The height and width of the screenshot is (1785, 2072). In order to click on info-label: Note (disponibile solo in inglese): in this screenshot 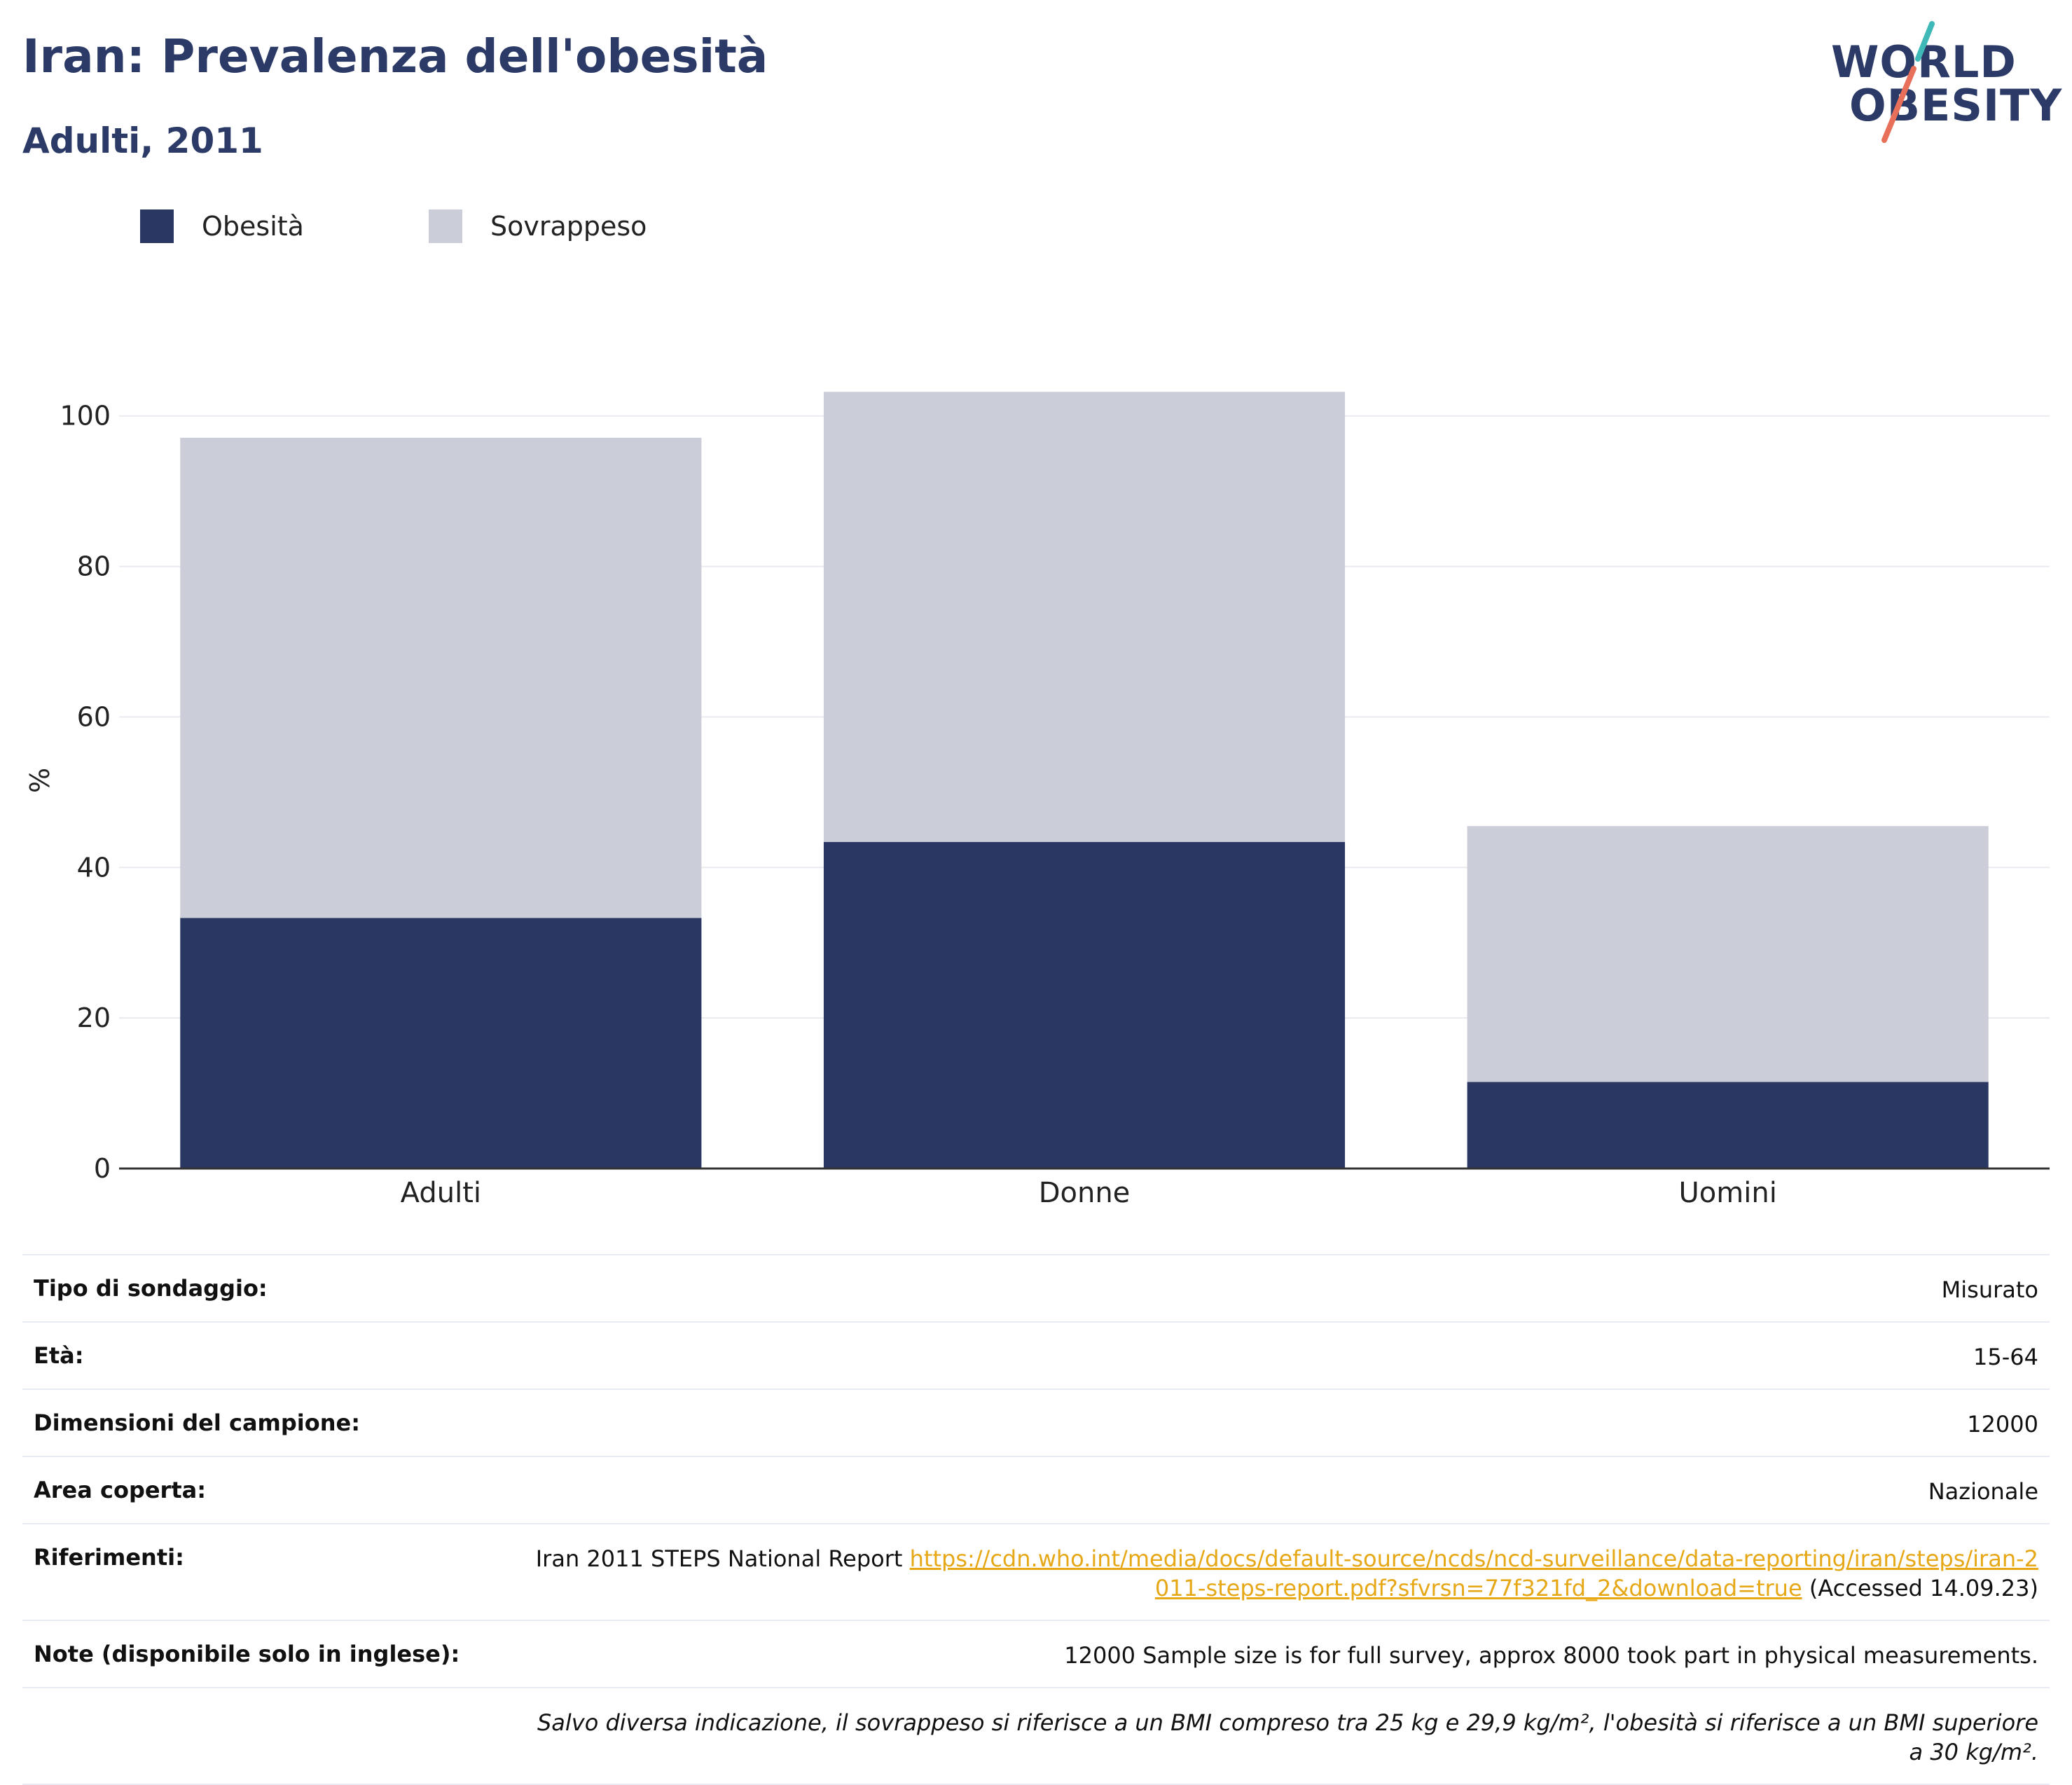, I will do `click(247, 1654)`.